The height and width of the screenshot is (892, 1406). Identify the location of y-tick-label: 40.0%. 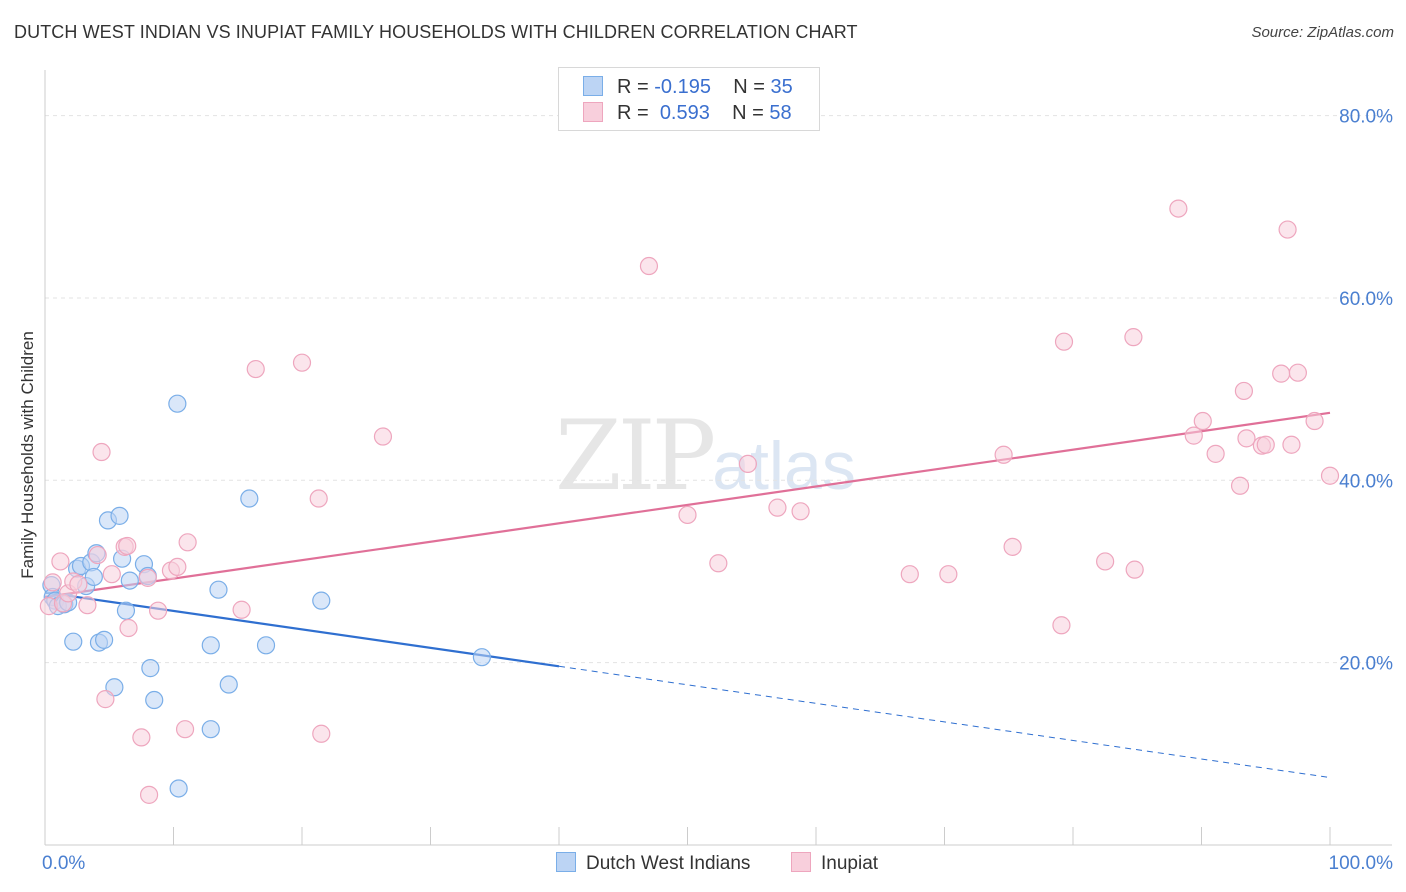
(1366, 481).